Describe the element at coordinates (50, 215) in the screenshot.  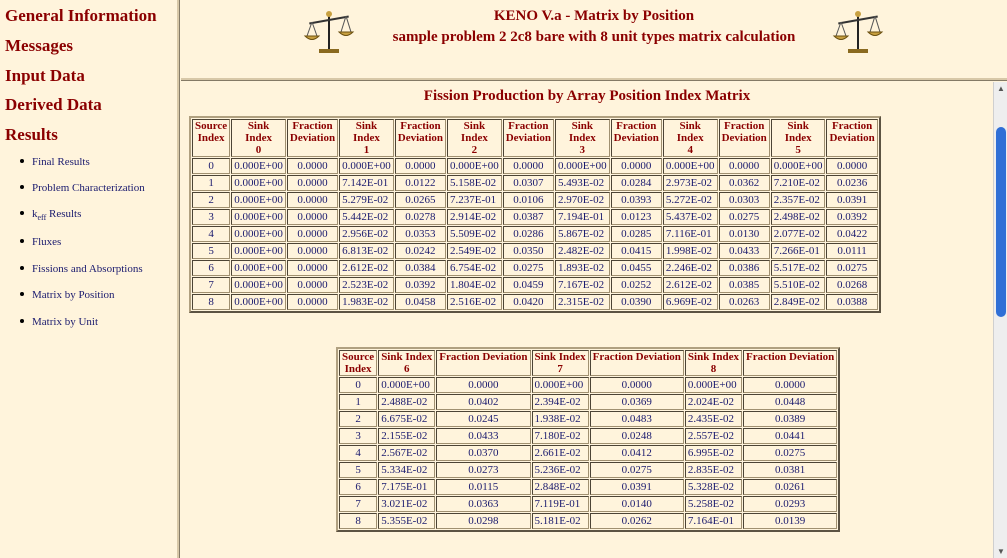
I see `nav-keff-results: keff Results` at that location.